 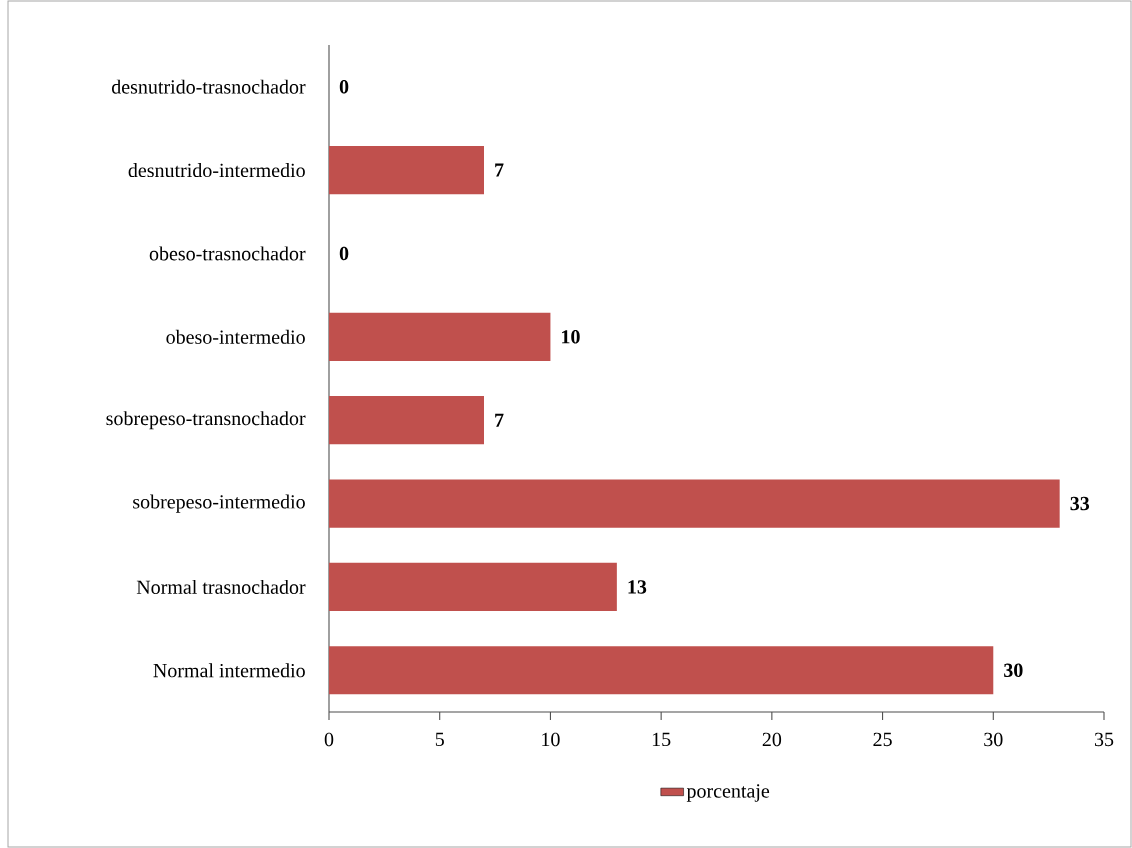 I want to click on x-tick-label: 15, so click(x=661, y=739).